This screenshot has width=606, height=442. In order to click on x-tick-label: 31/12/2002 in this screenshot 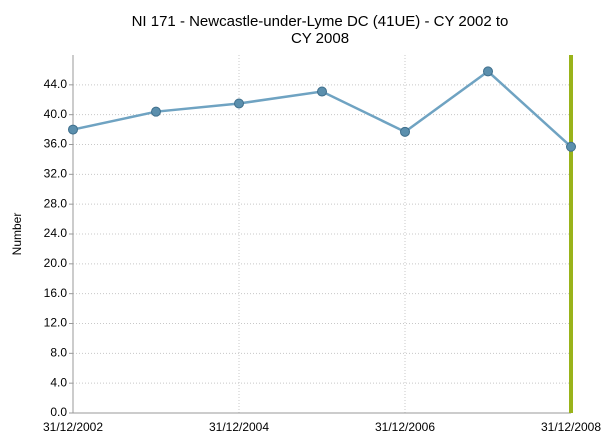, I will do `click(73, 427)`.